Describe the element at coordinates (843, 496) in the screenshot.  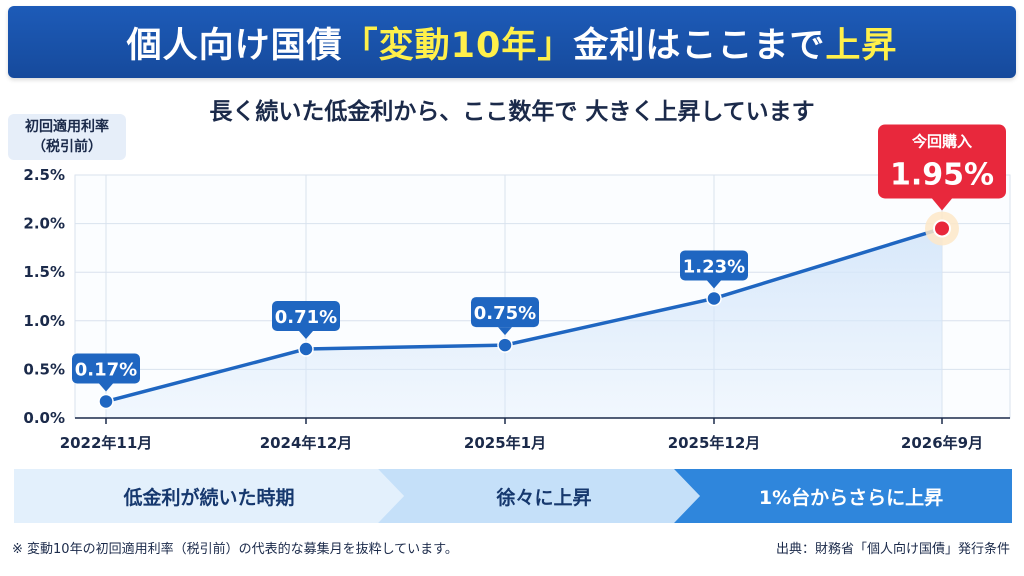
I see `phase-further-rise: 1%台からさらに上昇` at that location.